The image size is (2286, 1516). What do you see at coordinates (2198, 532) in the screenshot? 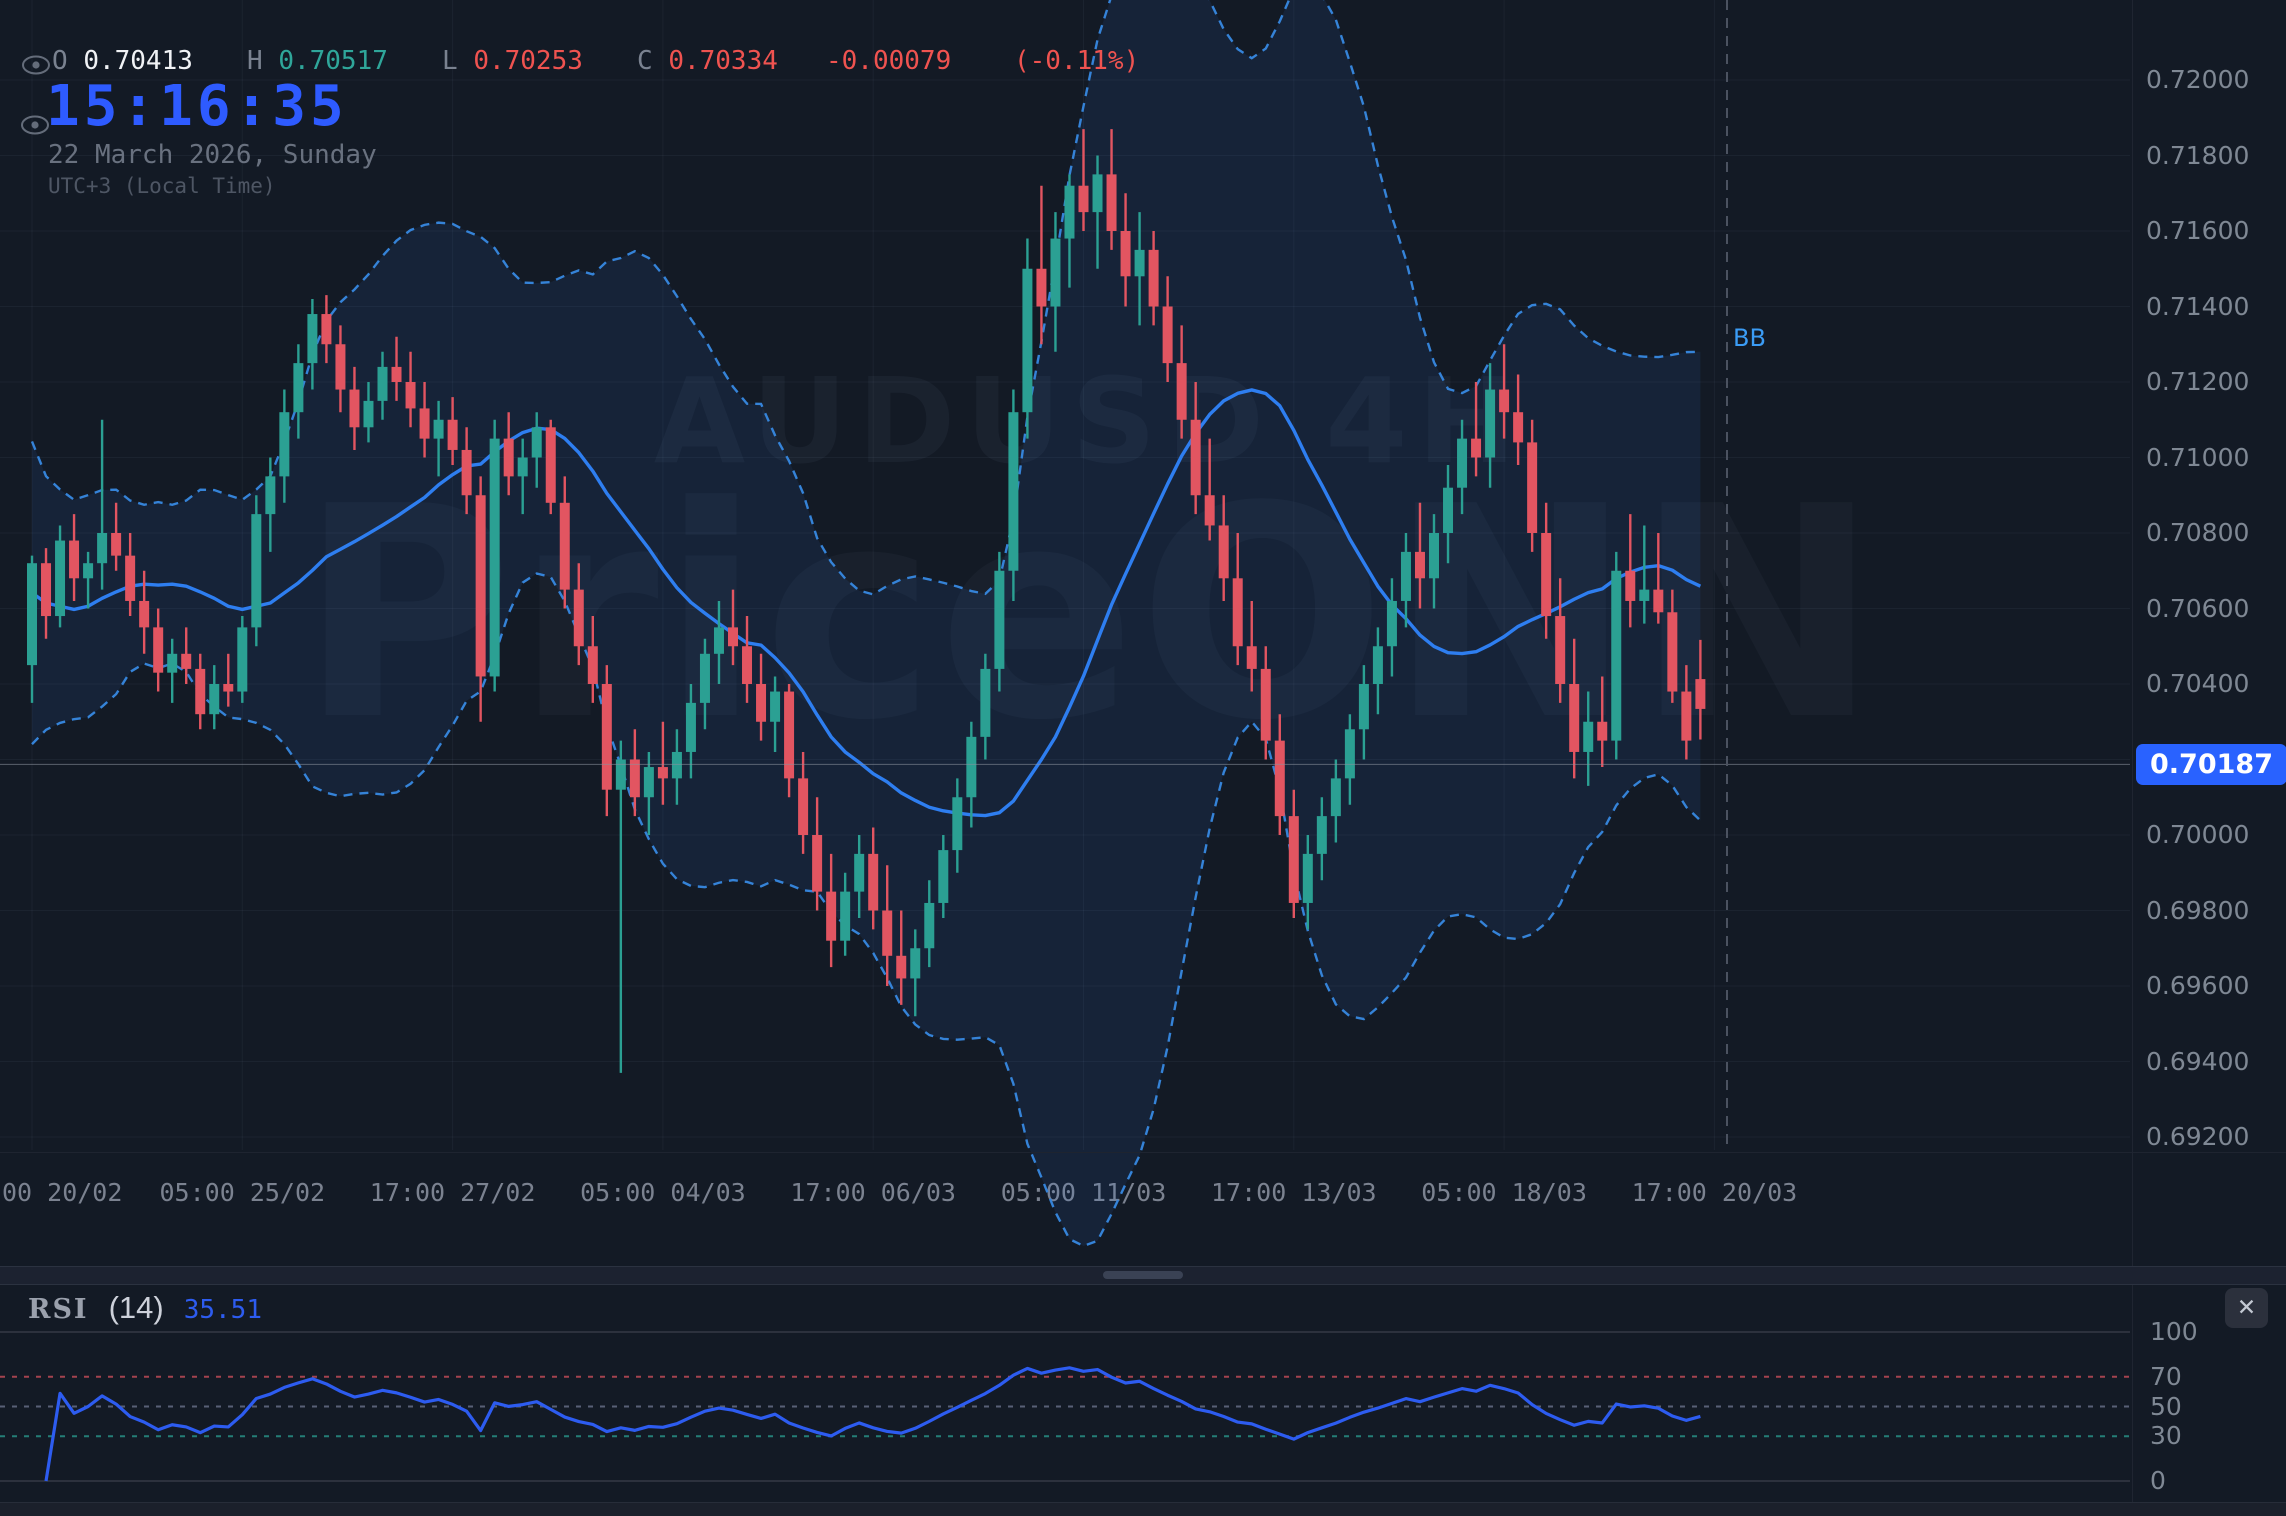
I see `price-tick-label: 0.70800` at bounding box center [2198, 532].